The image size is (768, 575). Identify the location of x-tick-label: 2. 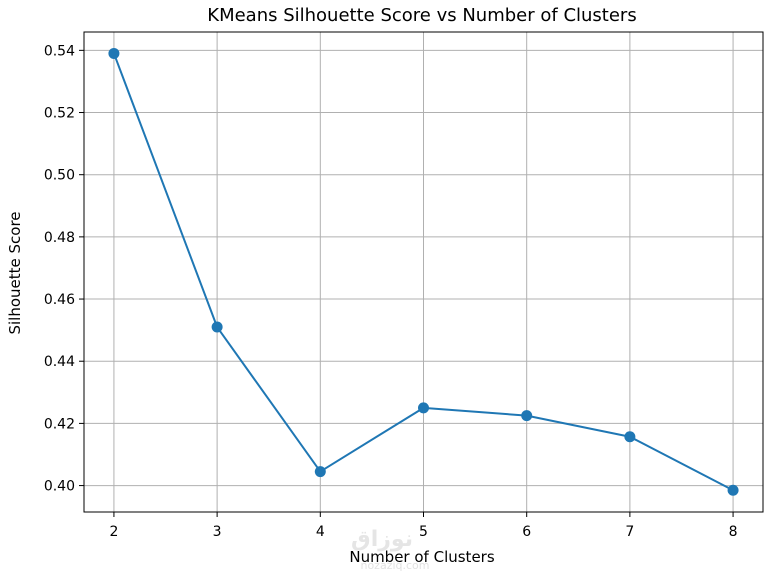
(113, 532).